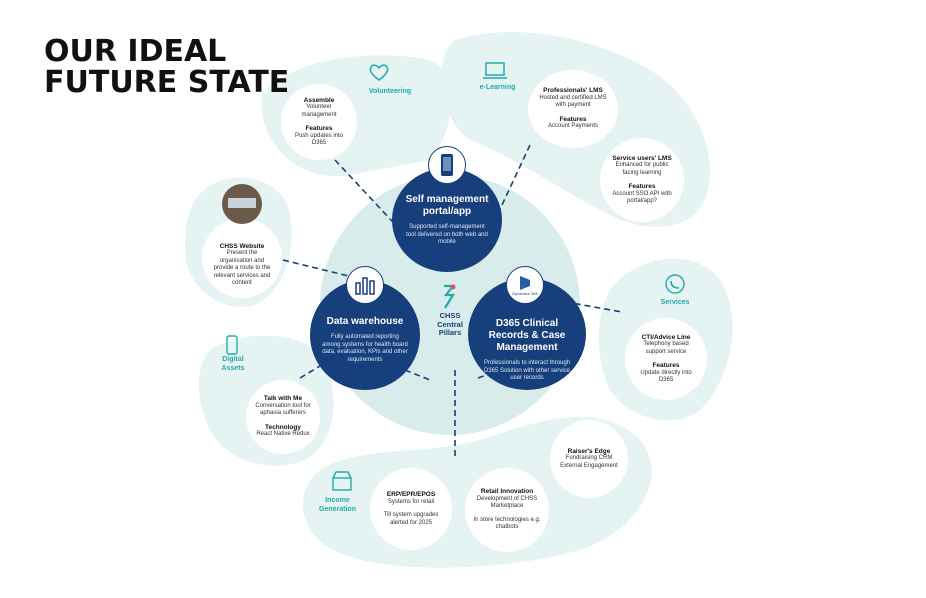 The height and width of the screenshot is (598, 926). I want to click on satellite-desc: Fundraising CRM External Engagement, so click(589, 462).